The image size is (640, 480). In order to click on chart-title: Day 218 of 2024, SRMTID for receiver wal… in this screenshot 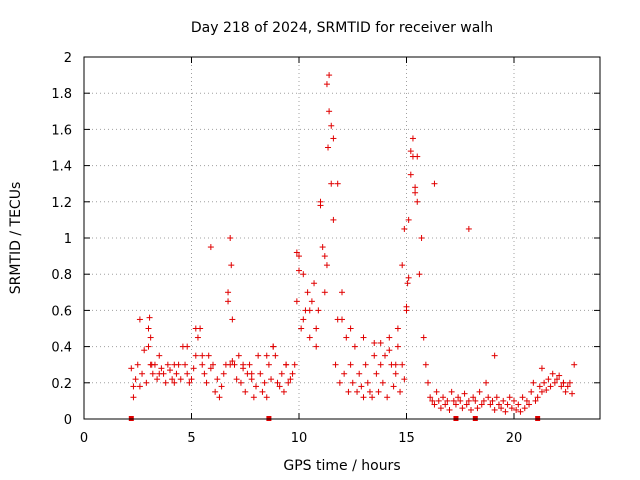, I will do `click(342, 28)`.